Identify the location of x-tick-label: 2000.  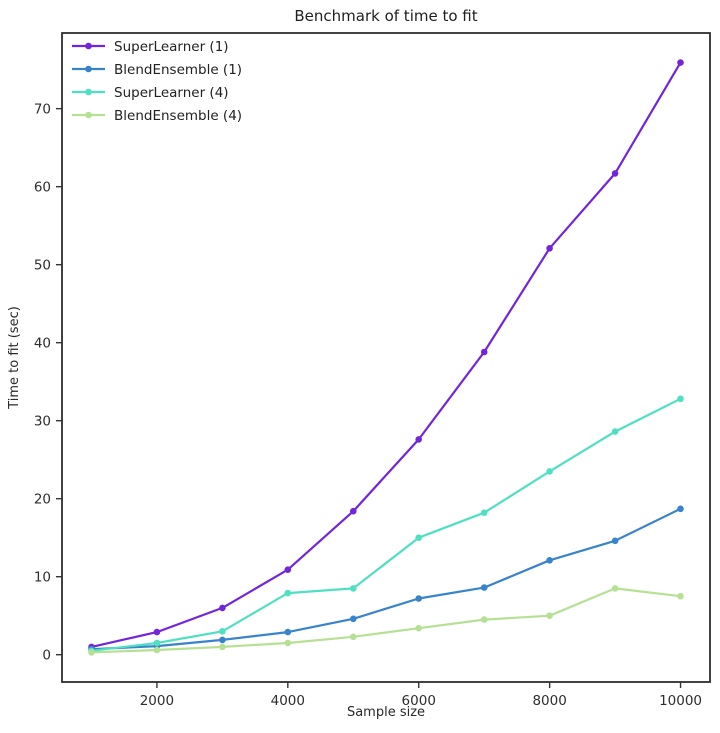
(157, 701).